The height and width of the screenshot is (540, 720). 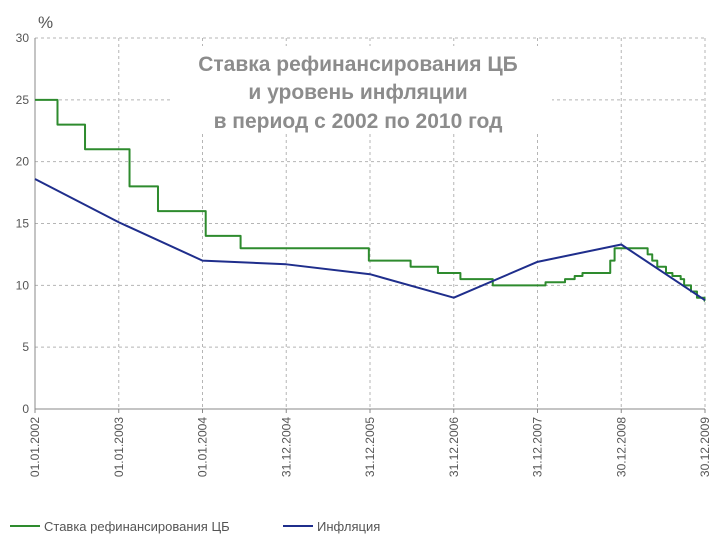 I want to click on y-tick-label: 0, so click(x=25, y=409).